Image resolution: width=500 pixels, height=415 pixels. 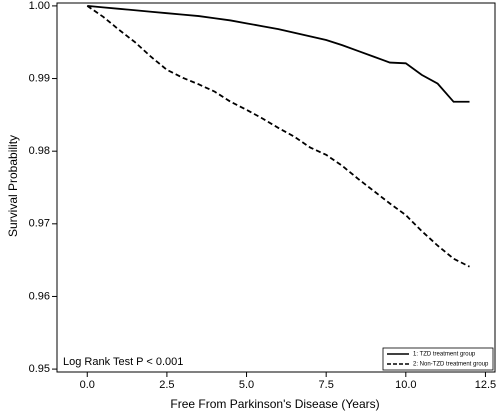 What do you see at coordinates (39, 78) in the screenshot?
I see `y-tick-label: 0.99` at bounding box center [39, 78].